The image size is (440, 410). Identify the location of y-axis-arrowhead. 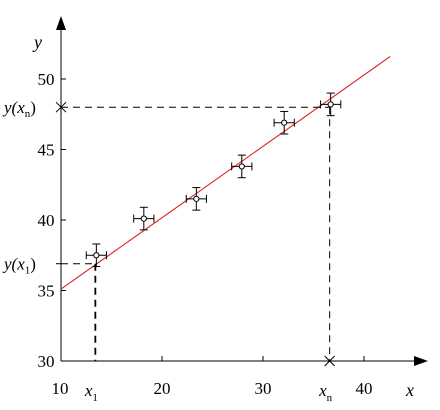
(61, 23).